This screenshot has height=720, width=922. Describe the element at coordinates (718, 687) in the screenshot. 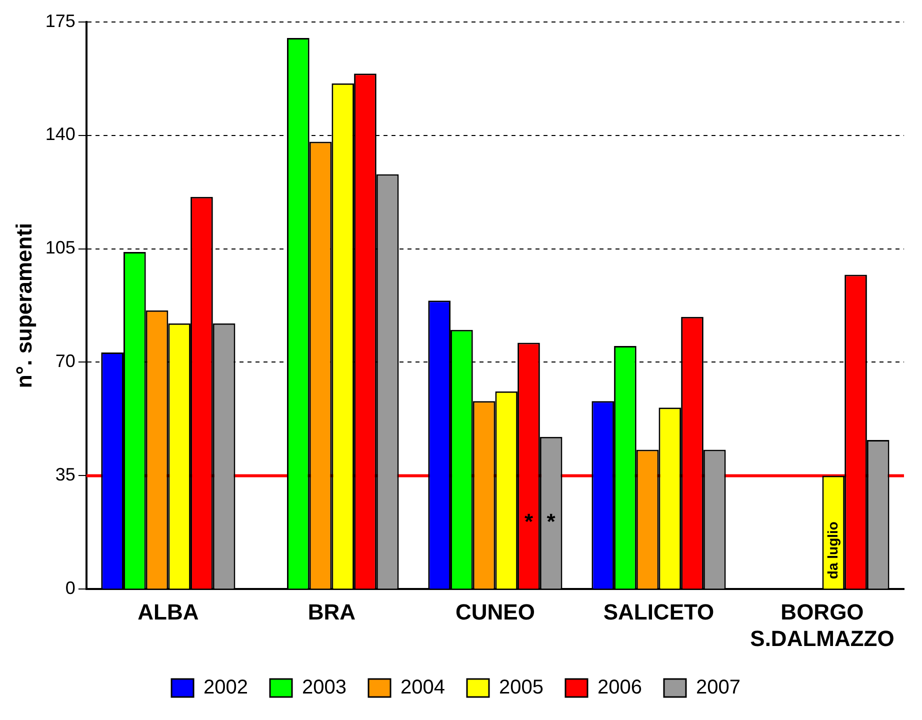

I see `legend-label: 2007` at that location.